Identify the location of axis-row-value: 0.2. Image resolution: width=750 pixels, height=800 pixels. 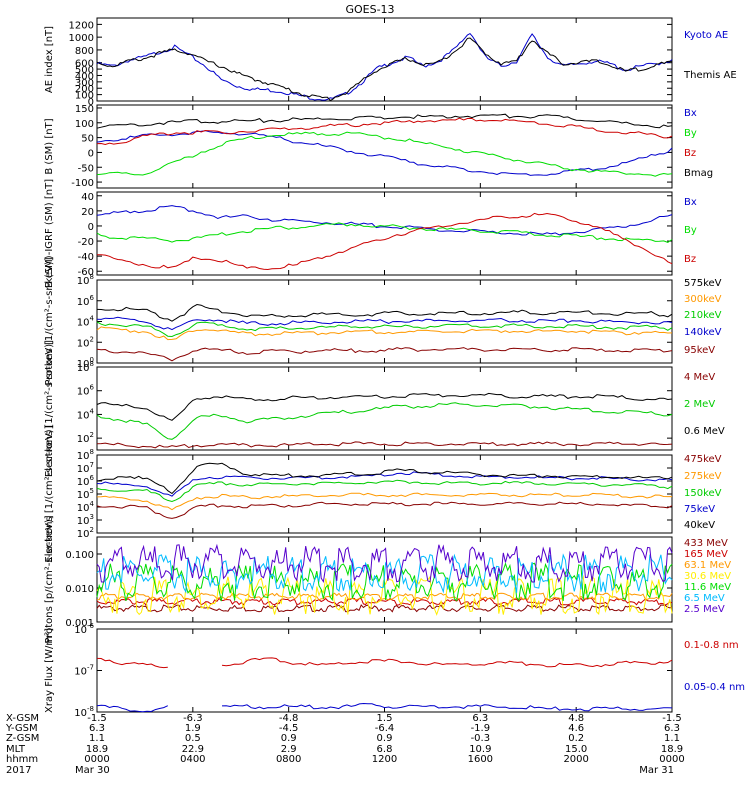
(576, 738).